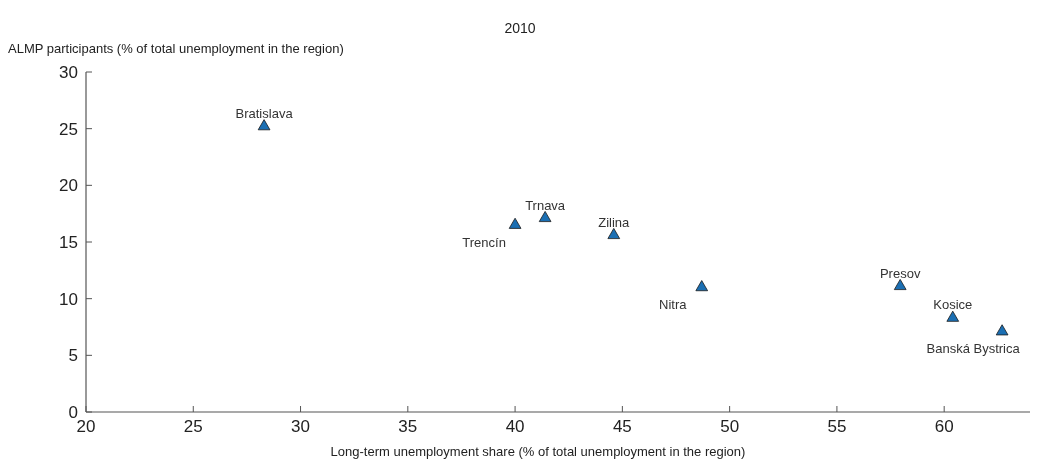 The height and width of the screenshot is (462, 1044). What do you see at coordinates (515, 426) in the screenshot?
I see `x-tick-label: 40` at bounding box center [515, 426].